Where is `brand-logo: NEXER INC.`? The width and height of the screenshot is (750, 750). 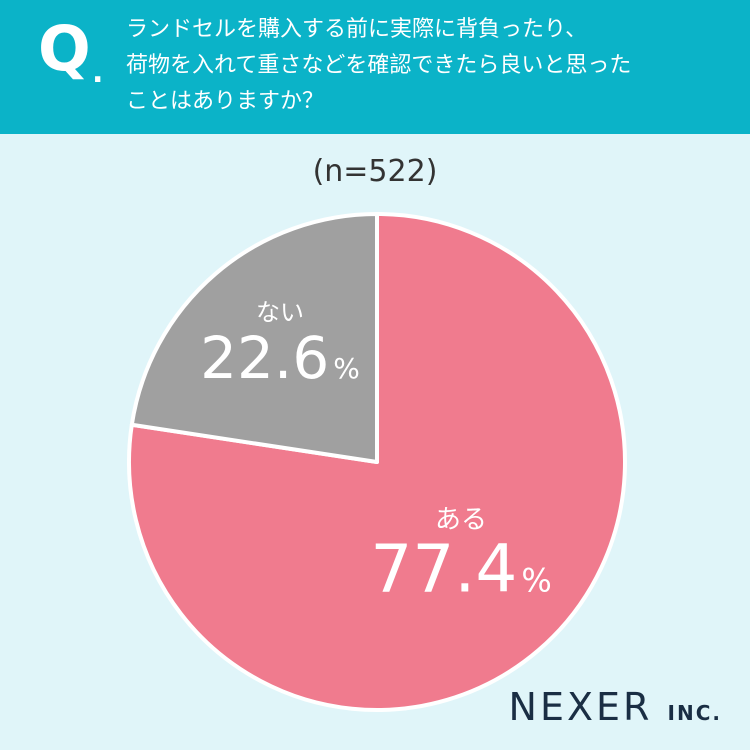
brand-logo: NEXER INC. is located at coordinates (615, 707).